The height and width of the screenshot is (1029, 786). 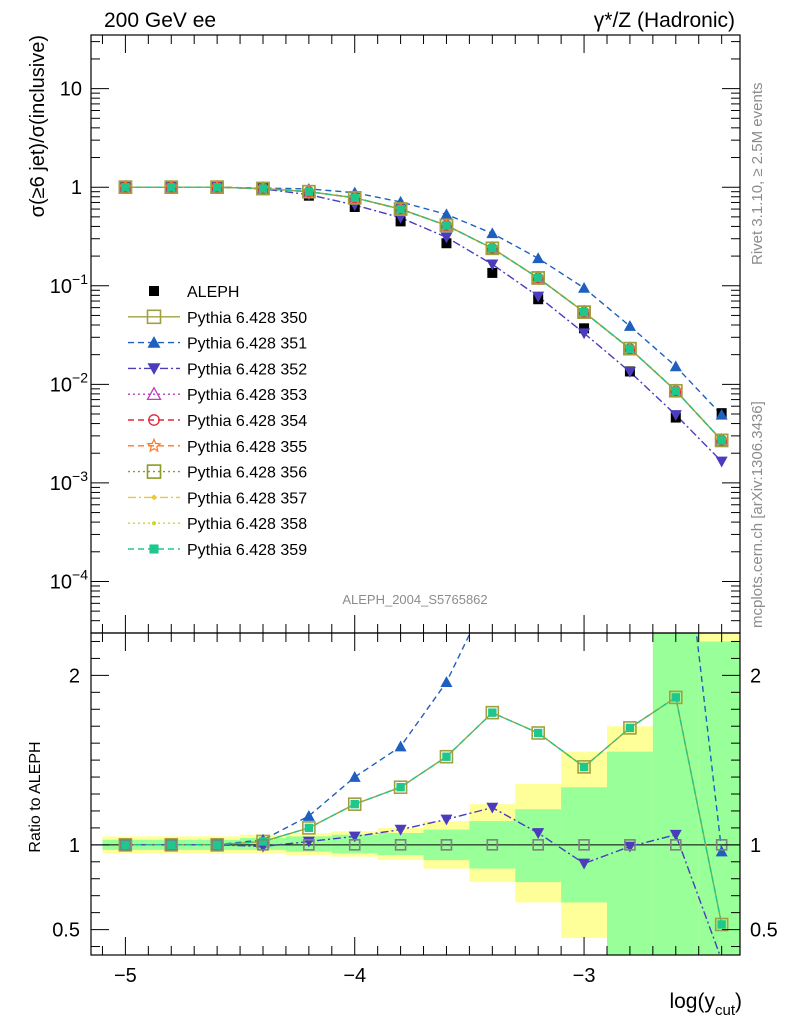 What do you see at coordinates (69, 382) in the screenshot?
I see `y-tick-label: 10⁻²` at bounding box center [69, 382].